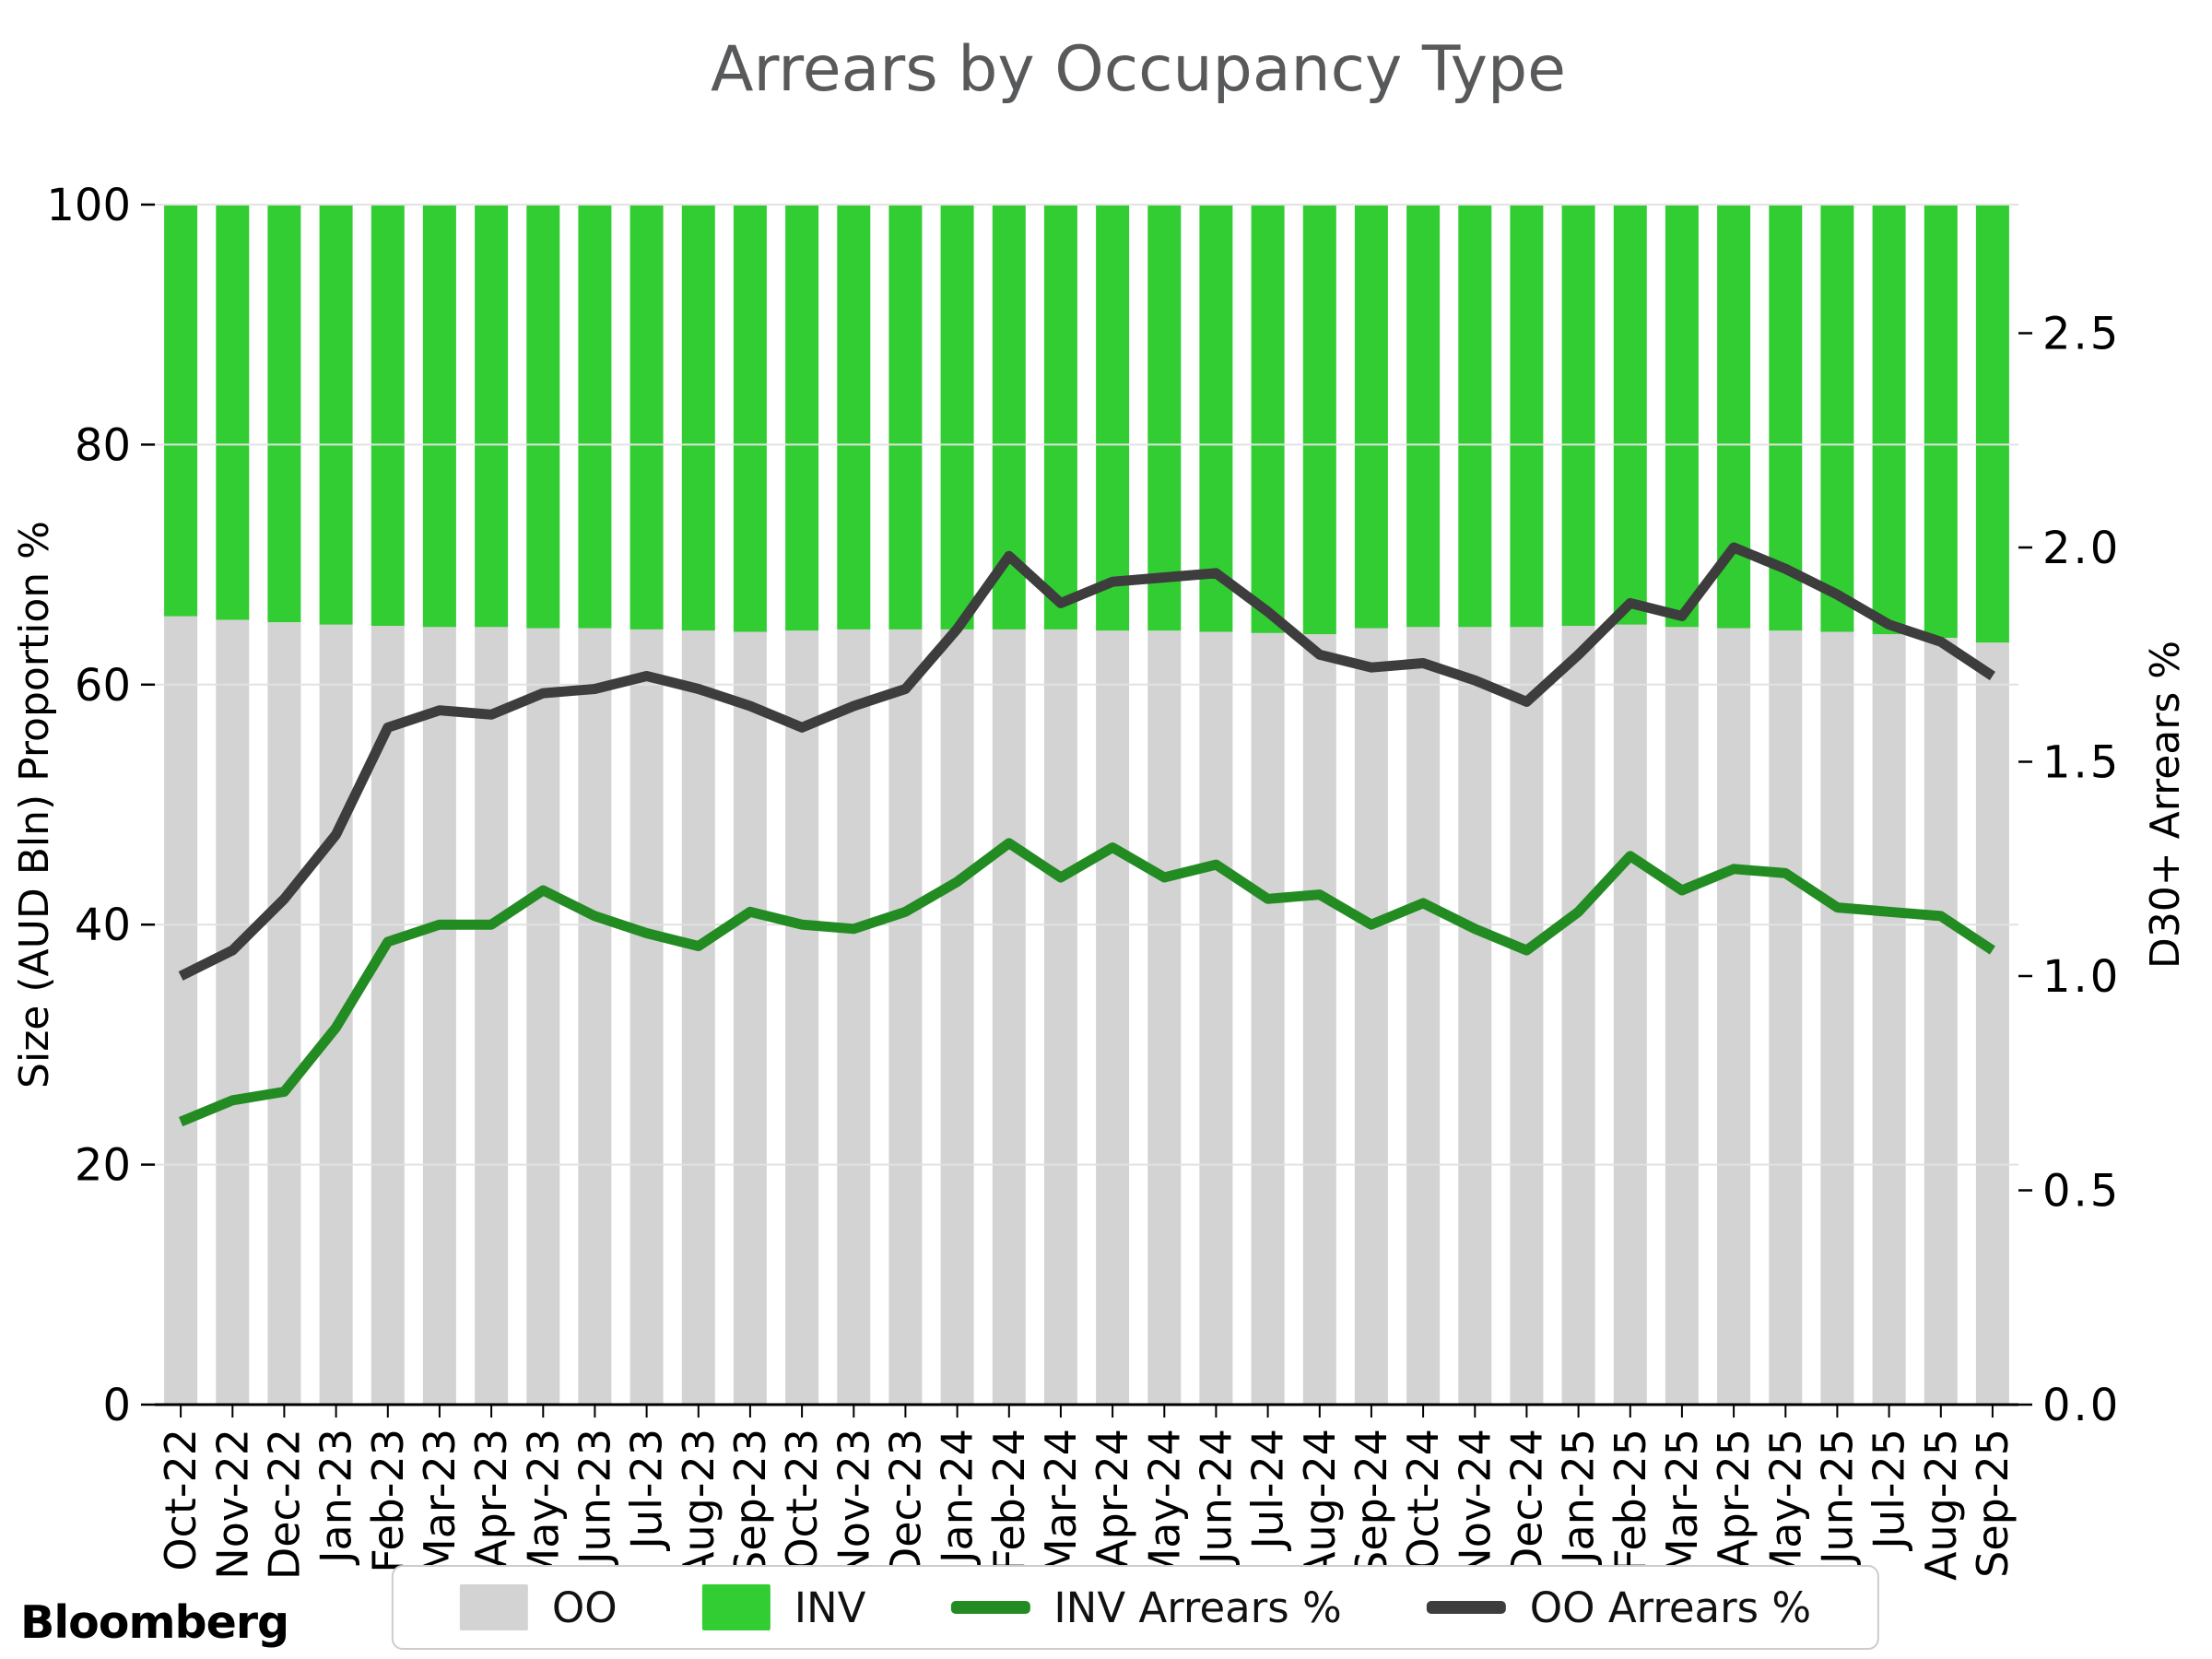 The width and height of the screenshot is (2212, 1659). What do you see at coordinates (736, 1607) in the screenshot?
I see `inv-patch-icon` at bounding box center [736, 1607].